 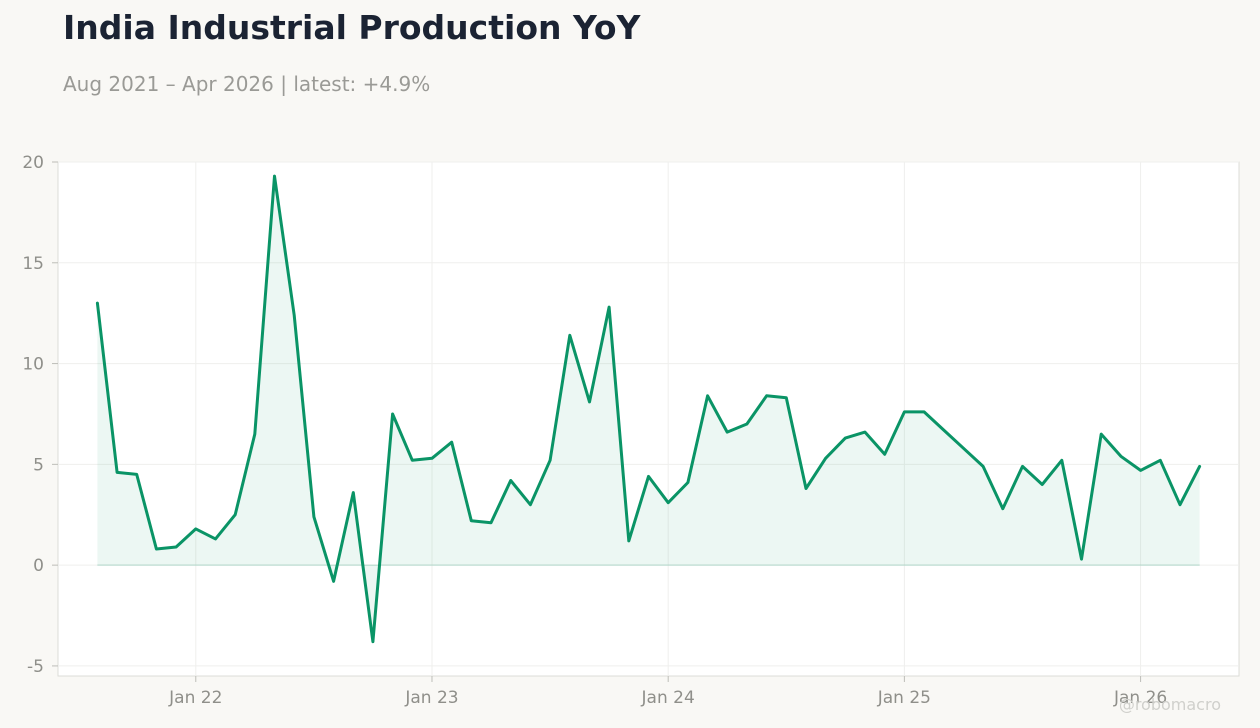 What do you see at coordinates (352, 27) in the screenshot?
I see `chart-title: India Industrial Production YoY` at bounding box center [352, 27].